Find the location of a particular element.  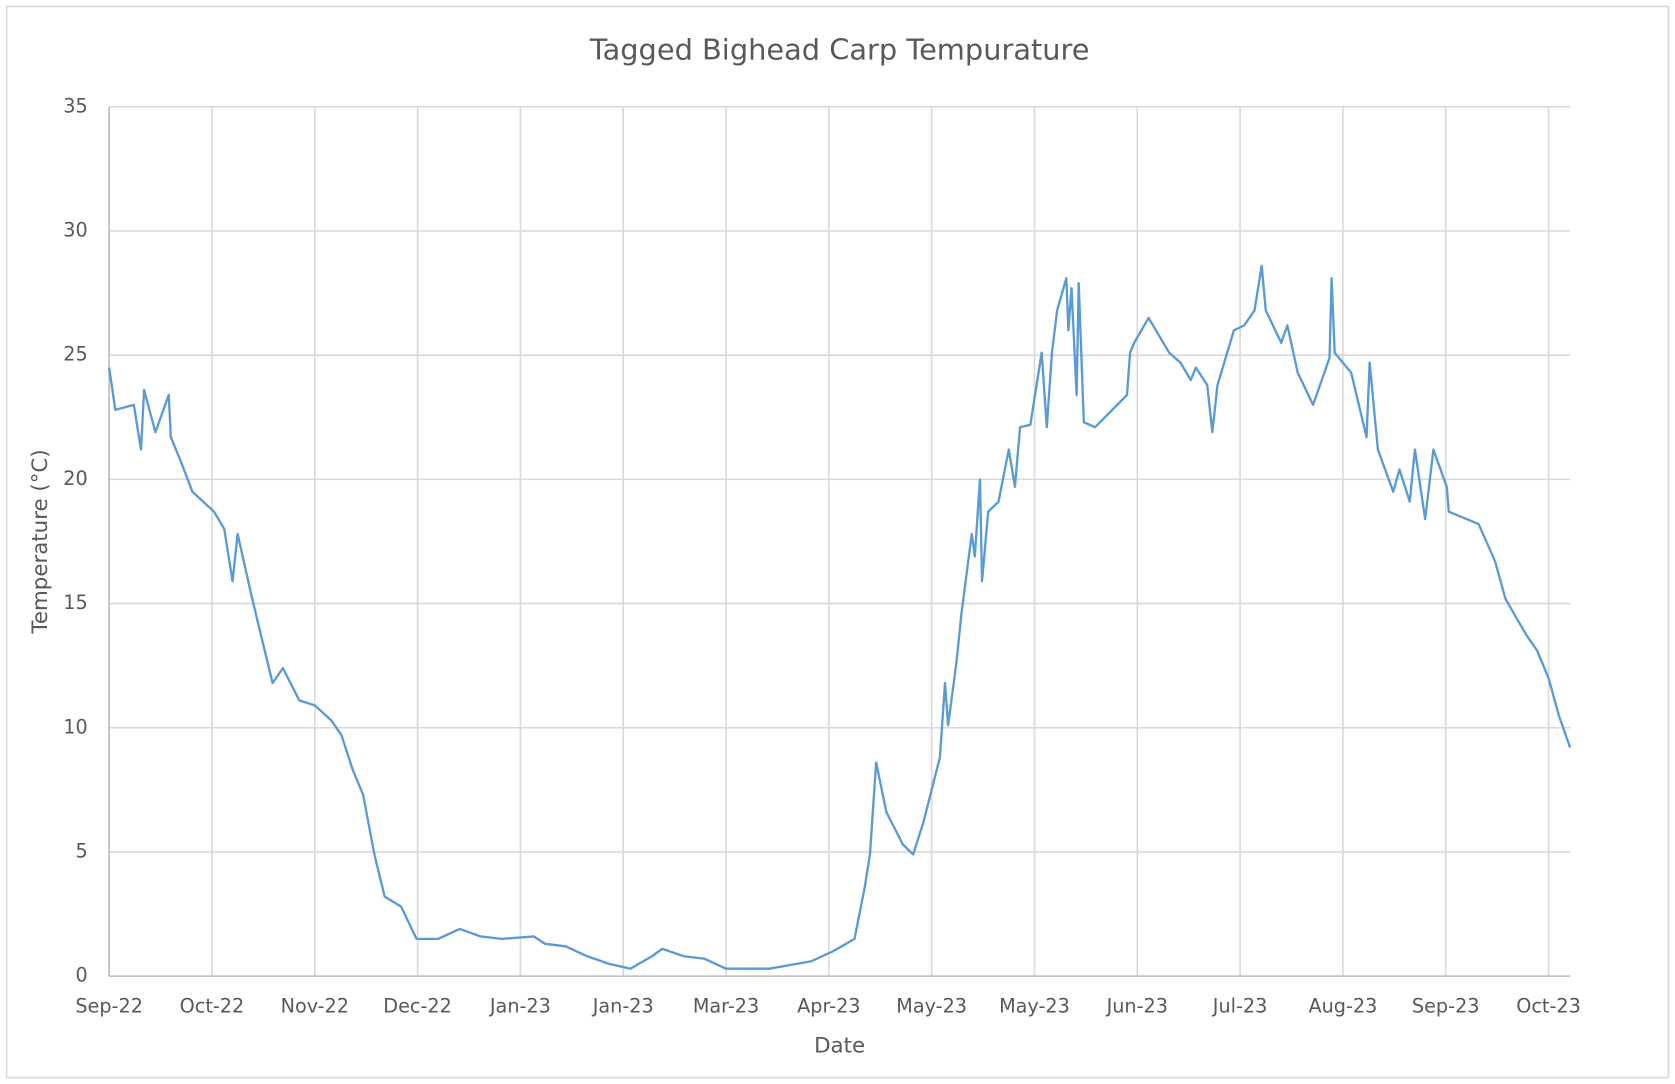

x-tick-label: Apr-23 is located at coordinates (828, 1006).